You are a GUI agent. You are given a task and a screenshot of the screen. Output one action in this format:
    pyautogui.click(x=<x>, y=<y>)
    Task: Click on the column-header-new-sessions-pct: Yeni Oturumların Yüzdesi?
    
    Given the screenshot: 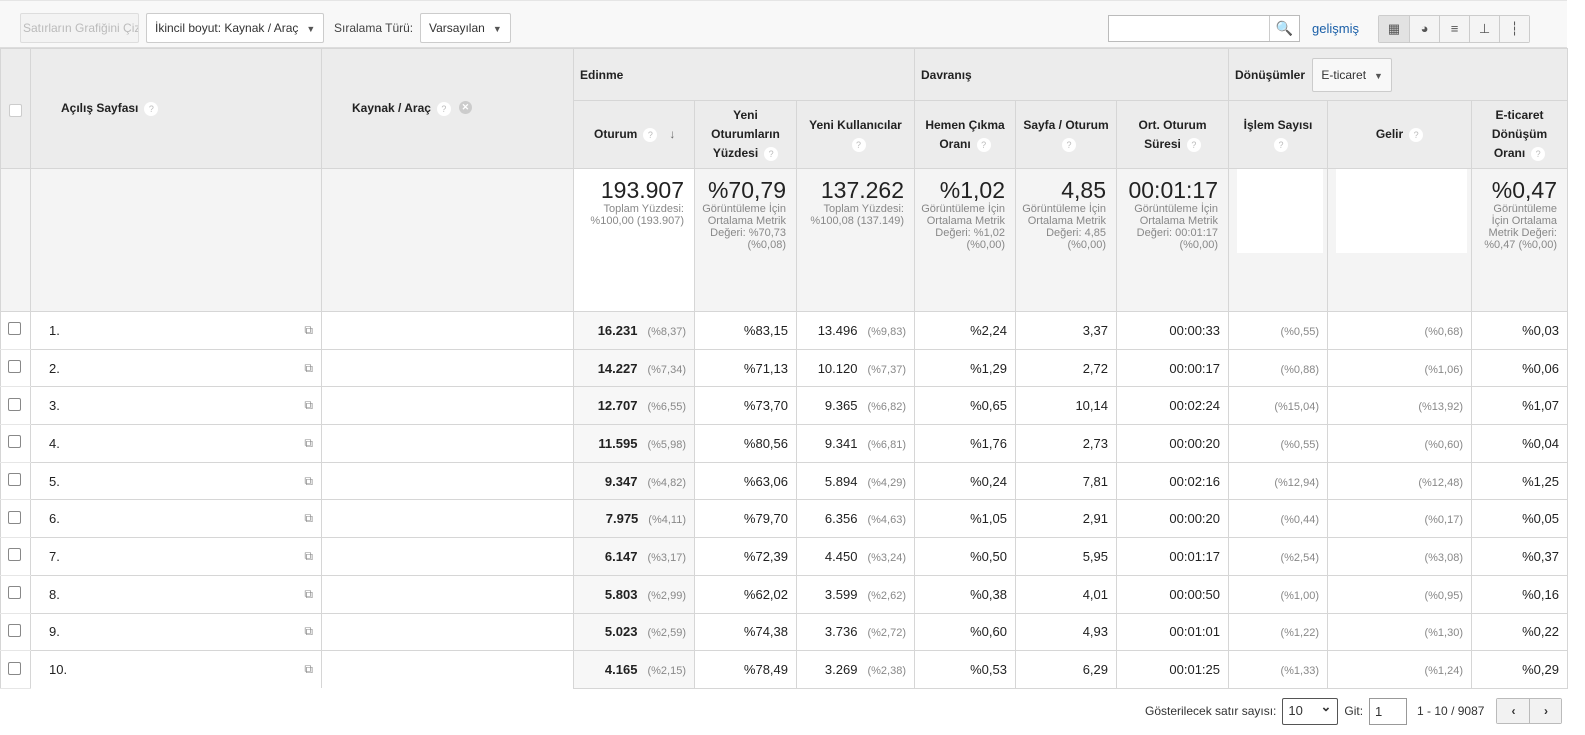 What is the action you would take?
    pyautogui.click(x=745, y=134)
    